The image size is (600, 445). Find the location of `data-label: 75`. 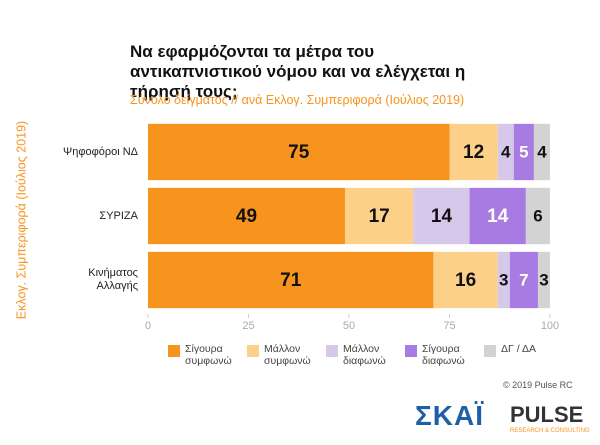

data-label: 75 is located at coordinates (299, 152).